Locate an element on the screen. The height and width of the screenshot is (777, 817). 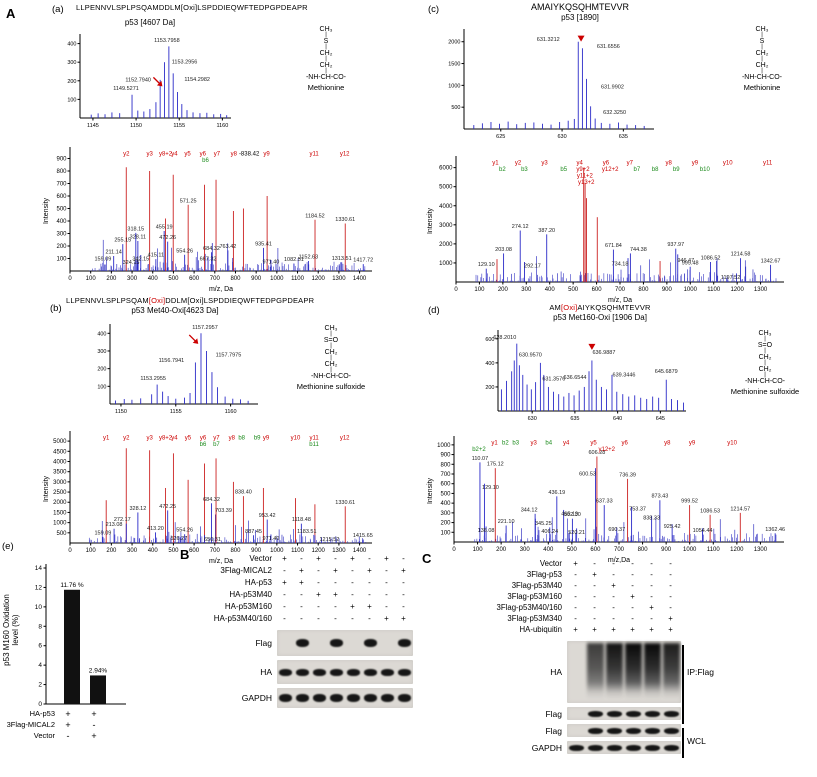
svg-text: 292.17 is located at coordinates (532, 266).